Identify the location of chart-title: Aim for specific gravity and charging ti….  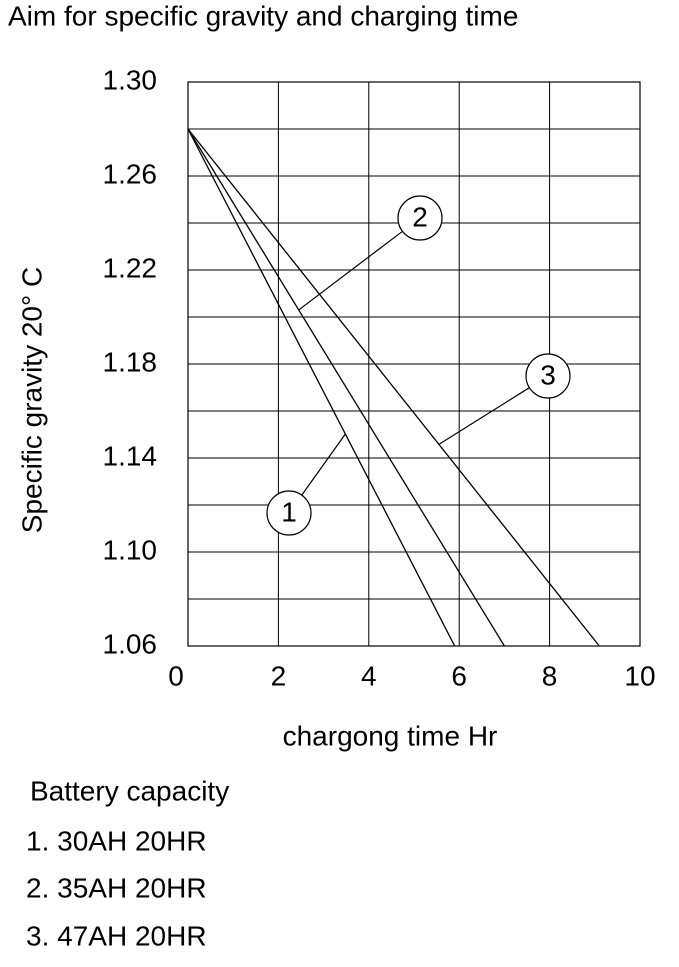
(263, 15).